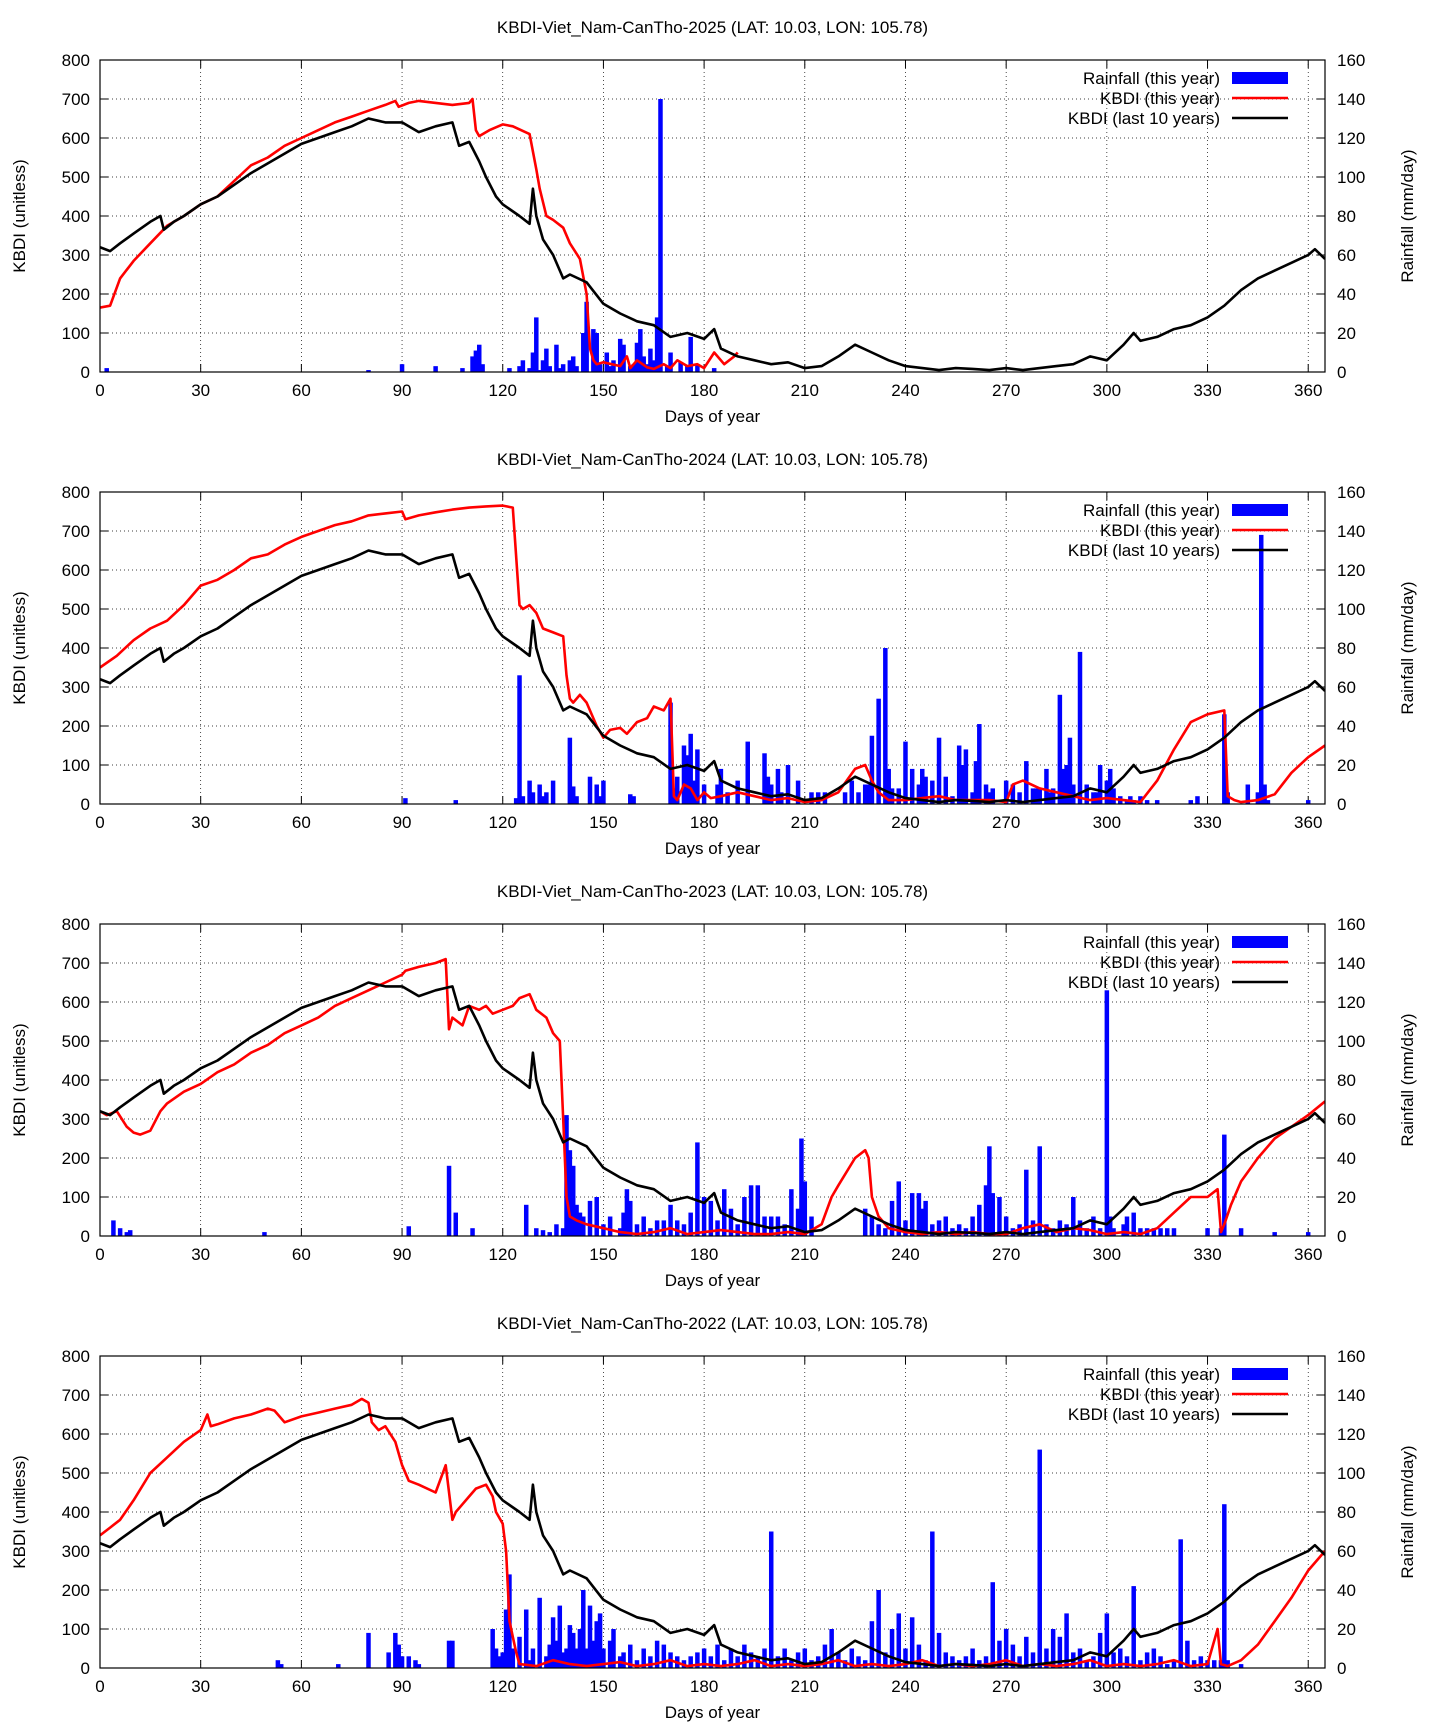  I want to click on plot-area, so click(712, 654).